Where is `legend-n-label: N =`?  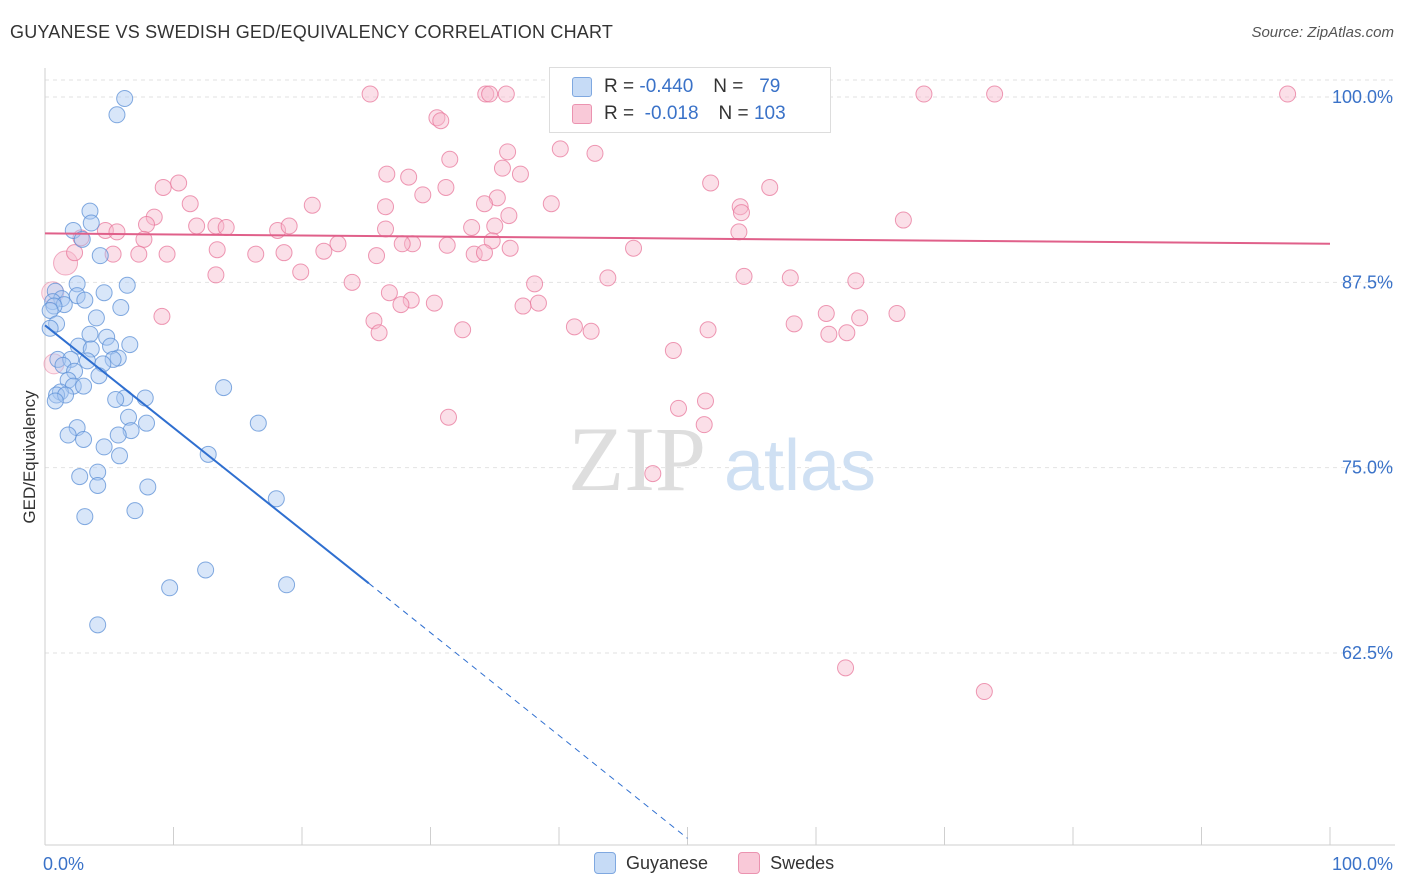 legend-n-label: N = is located at coordinates (733, 113).